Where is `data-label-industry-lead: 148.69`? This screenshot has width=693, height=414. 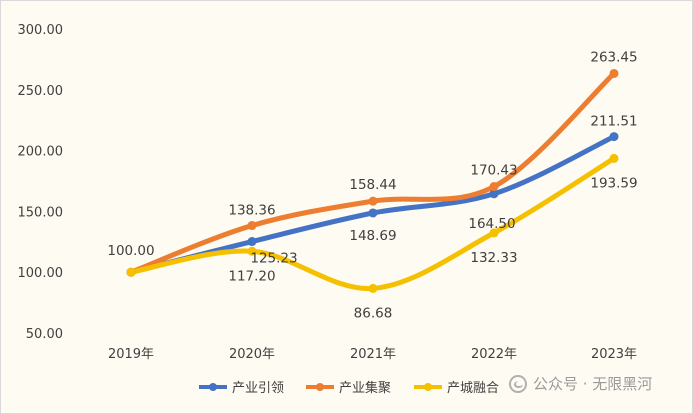 data-label-industry-lead: 148.69 is located at coordinates (372, 236).